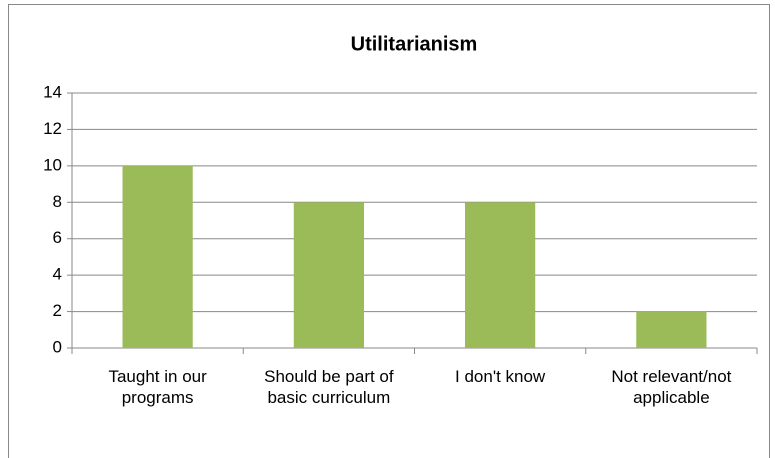 The height and width of the screenshot is (458, 775). What do you see at coordinates (414, 44) in the screenshot?
I see `chart-title: Utilitarianism` at bounding box center [414, 44].